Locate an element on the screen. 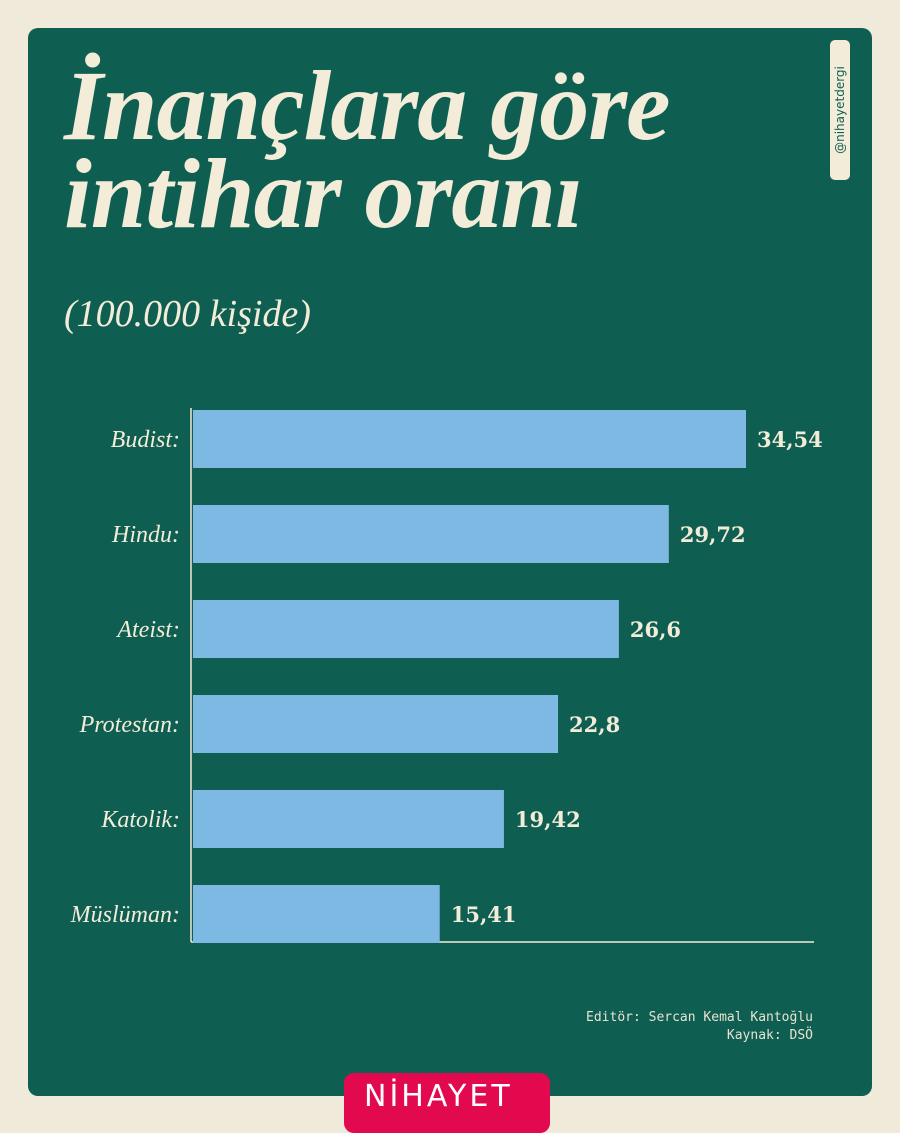  logo-text: NİHAYET is located at coordinates (438, 1096).